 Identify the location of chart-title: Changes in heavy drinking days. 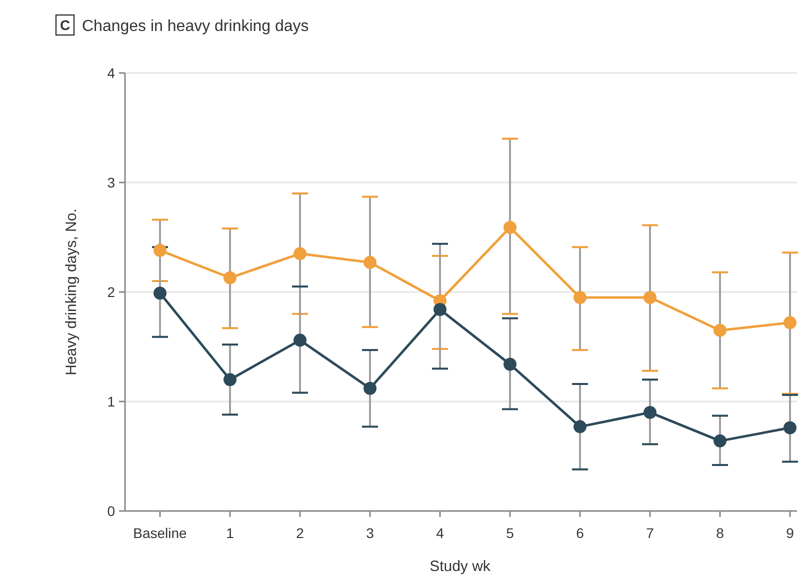
(195, 26).